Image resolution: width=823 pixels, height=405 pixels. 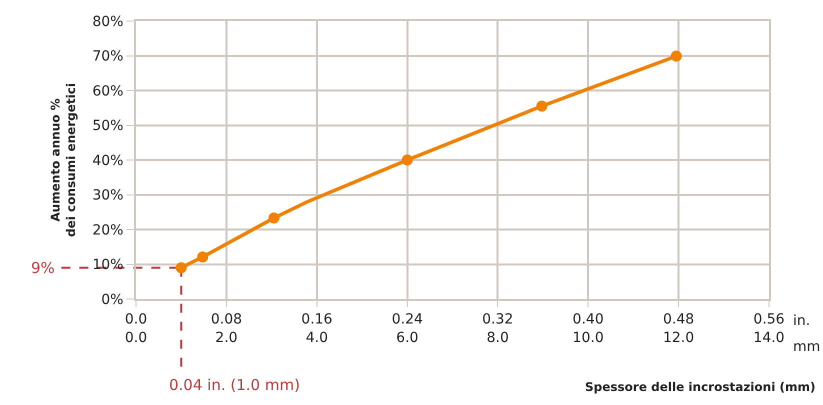 What do you see at coordinates (678, 338) in the screenshot?
I see `x2-tick-label: 12.0` at bounding box center [678, 338].